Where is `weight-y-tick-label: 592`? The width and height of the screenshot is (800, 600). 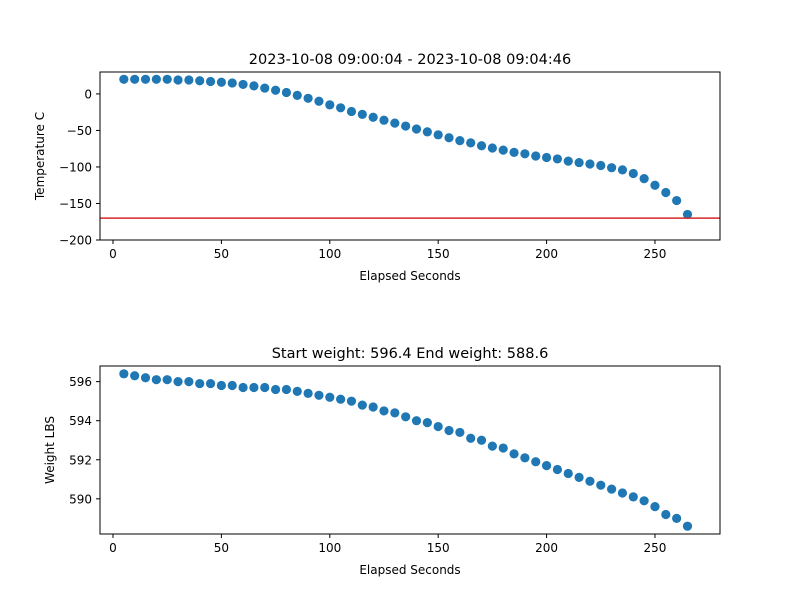 weight-y-tick-label: 592 is located at coordinates (80, 460).